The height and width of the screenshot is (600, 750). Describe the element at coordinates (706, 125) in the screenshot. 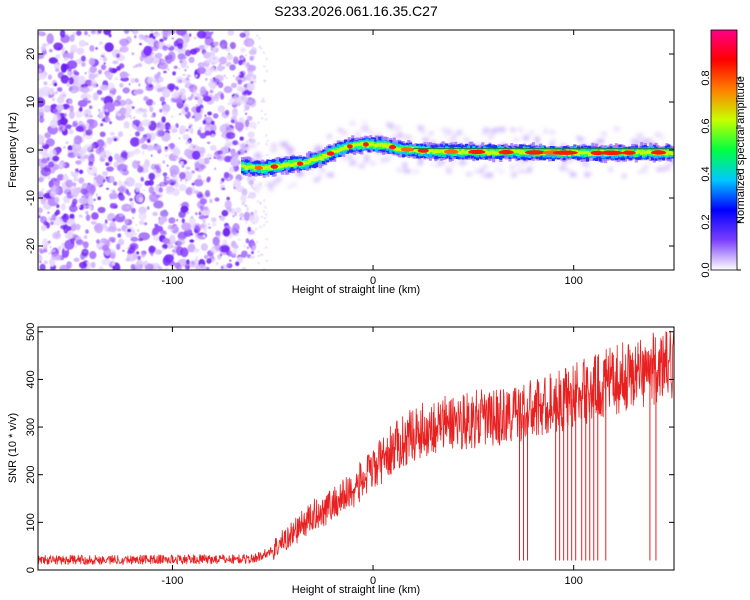

I see `colorbar-tick-label: 0.6` at that location.